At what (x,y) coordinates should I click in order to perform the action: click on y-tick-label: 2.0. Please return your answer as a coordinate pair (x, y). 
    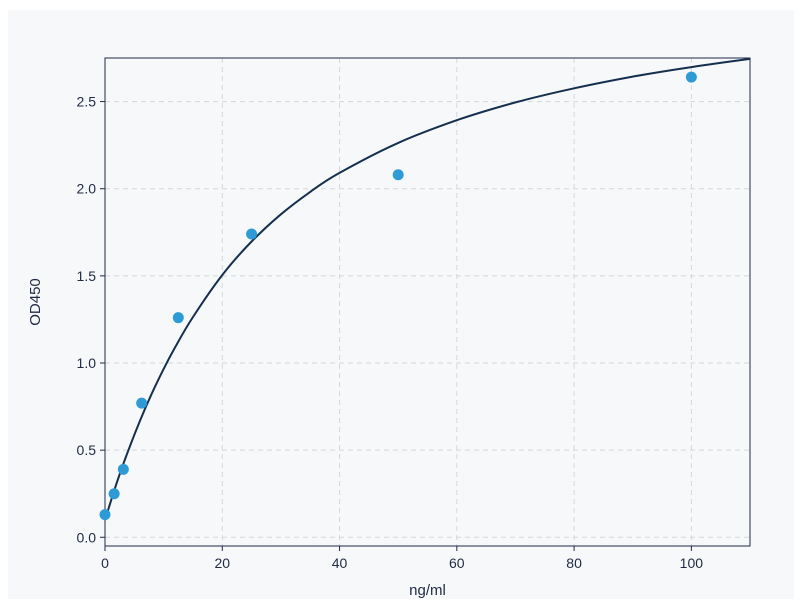
    Looking at the image, I should click on (87, 189).